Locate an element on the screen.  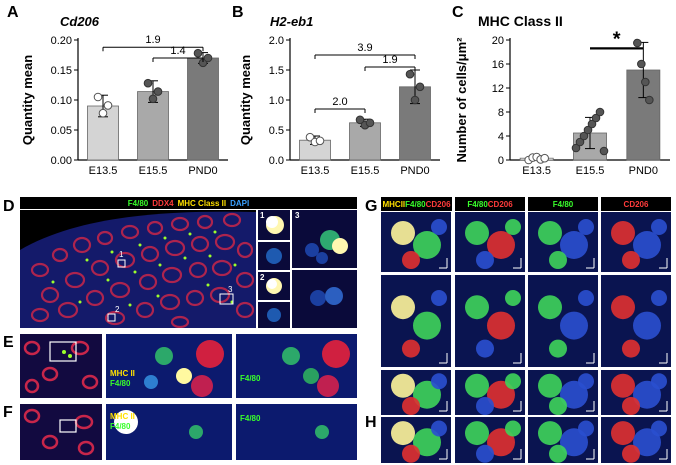
y-tick-label: 0.0 is located at coordinates (276, 161).